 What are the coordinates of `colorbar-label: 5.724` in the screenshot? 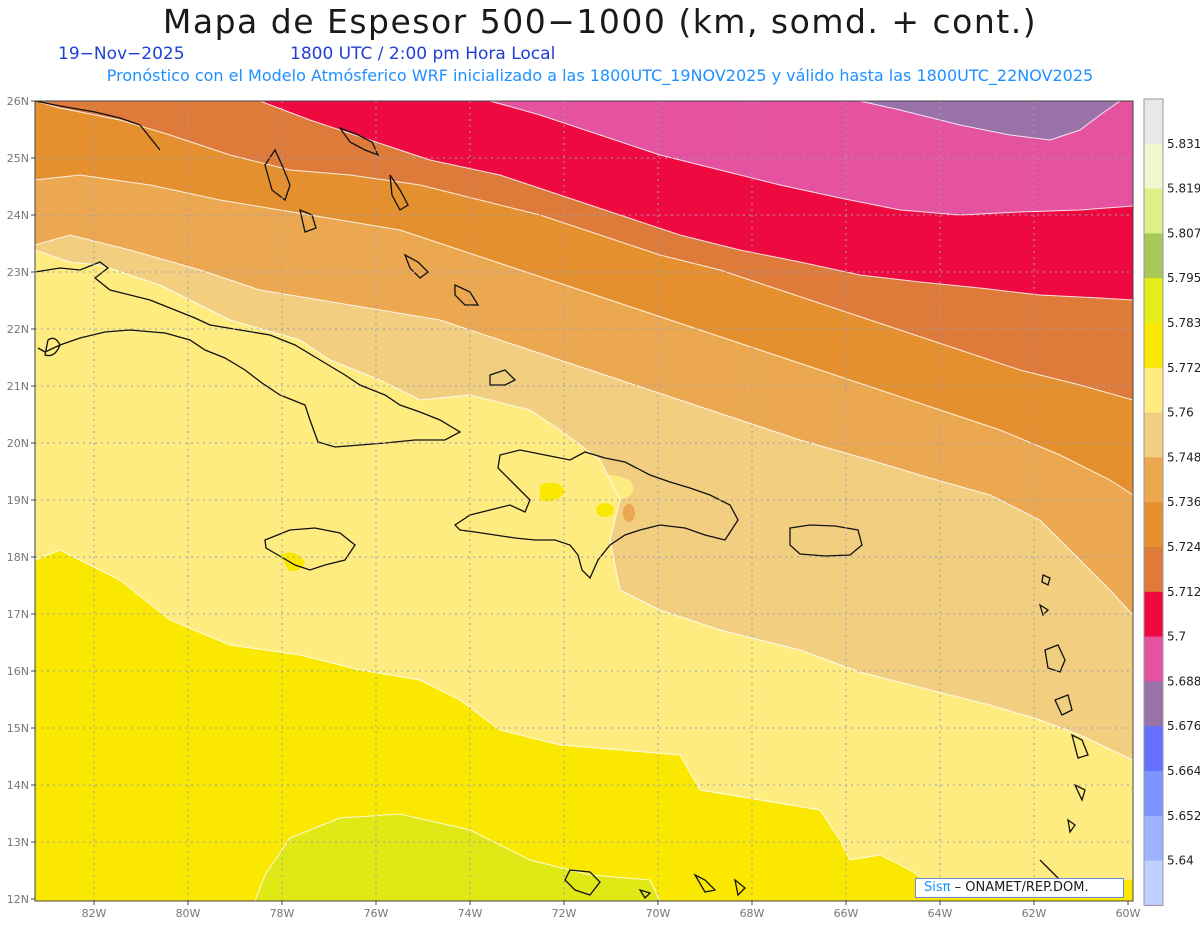 It's located at (1183, 547).